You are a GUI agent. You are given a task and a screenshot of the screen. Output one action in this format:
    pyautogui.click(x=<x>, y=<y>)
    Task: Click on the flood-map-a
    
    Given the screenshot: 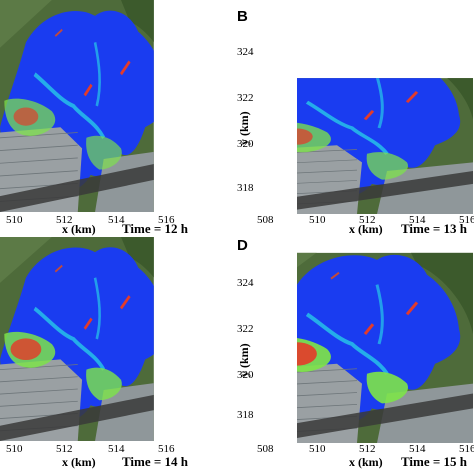 What is the action you would take?
    pyautogui.click(x=77, y=106)
    